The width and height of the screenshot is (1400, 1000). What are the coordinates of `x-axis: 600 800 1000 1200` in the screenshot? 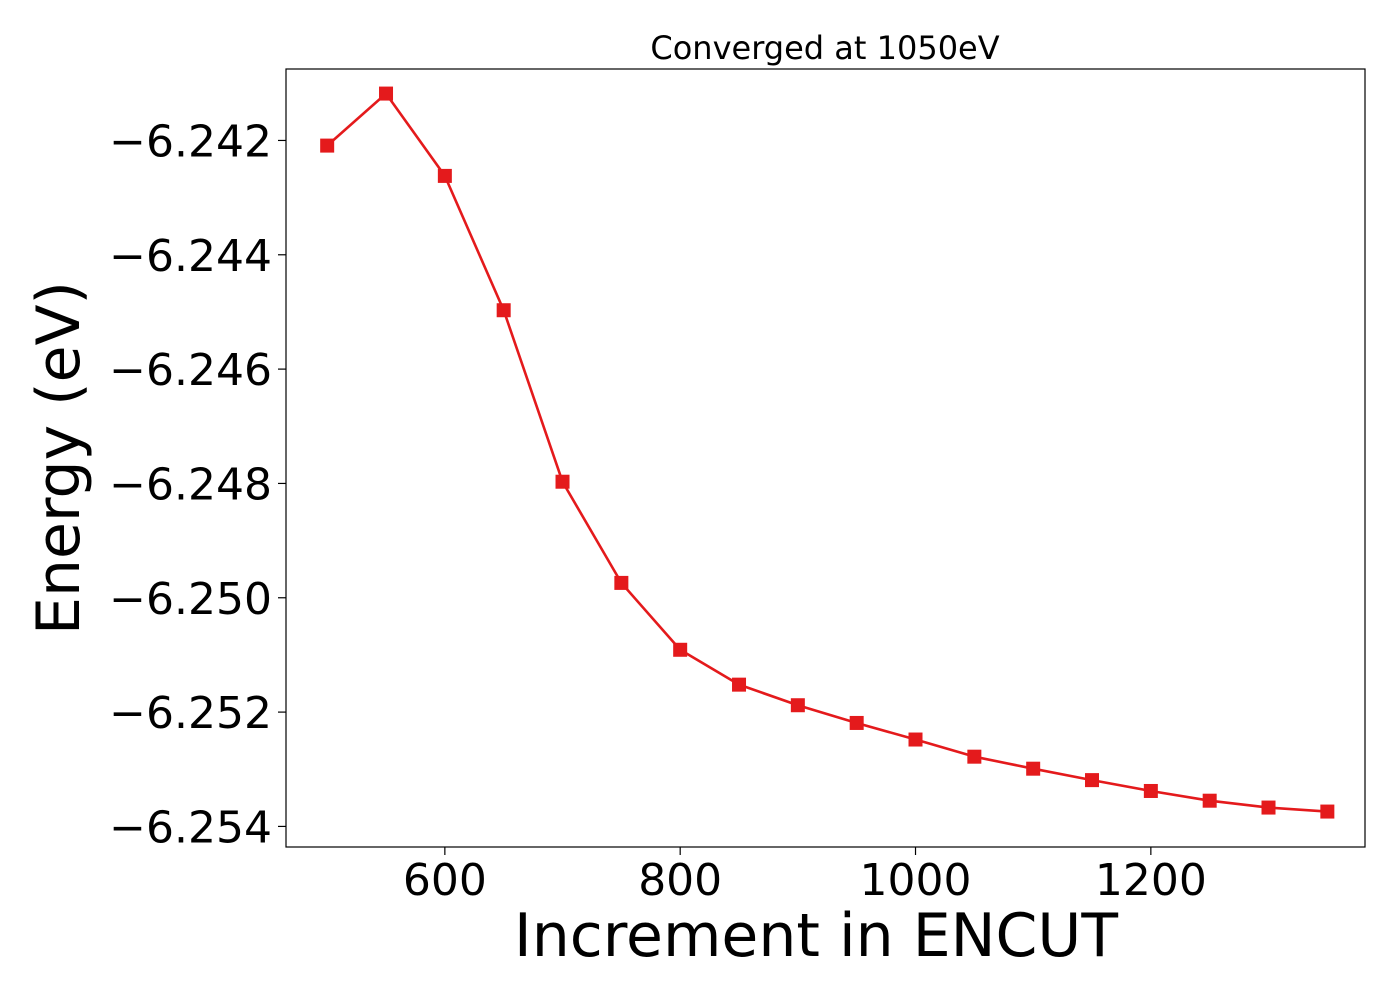 It's located at (805, 876).